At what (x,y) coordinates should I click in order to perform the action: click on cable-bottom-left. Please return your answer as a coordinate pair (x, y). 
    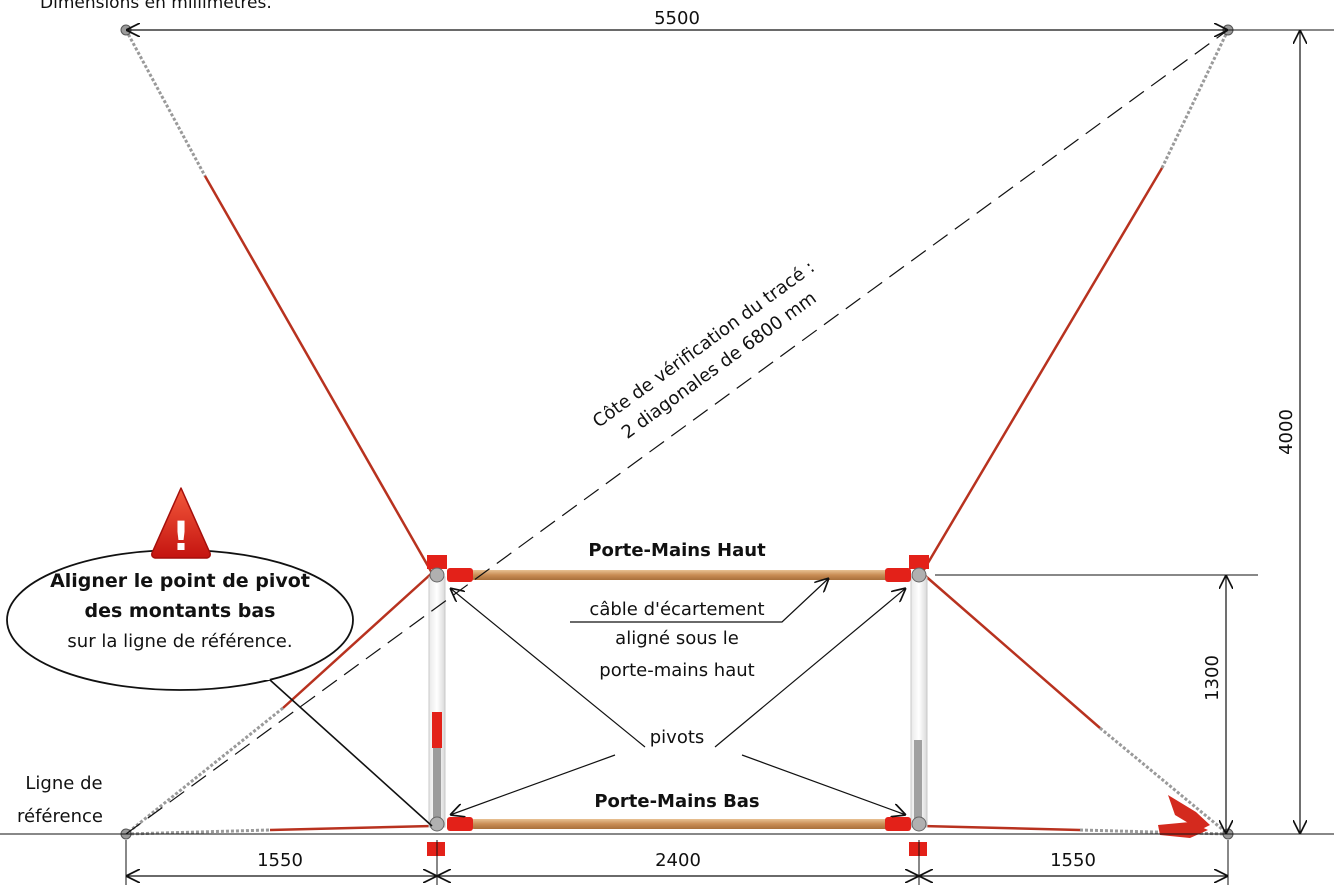
    Looking at the image, I should click on (351, 828).